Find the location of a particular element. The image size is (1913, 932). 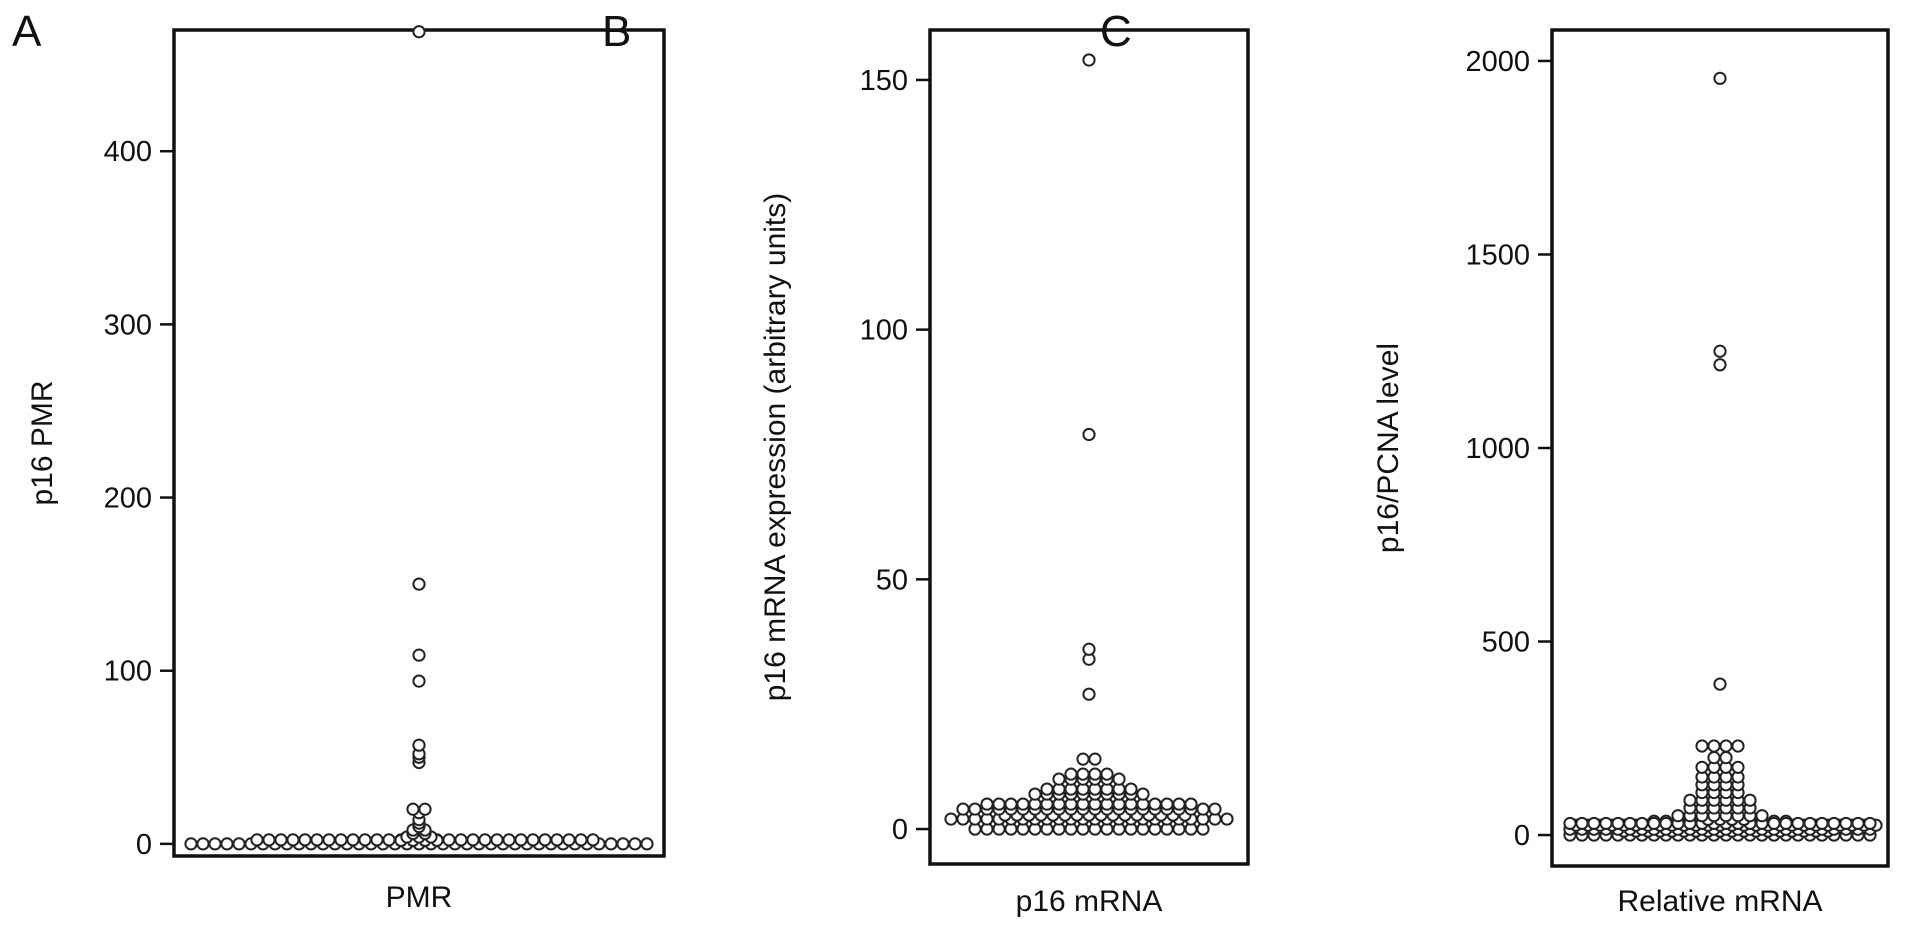

y-tick-label: 1500 is located at coordinates (1497, 255).